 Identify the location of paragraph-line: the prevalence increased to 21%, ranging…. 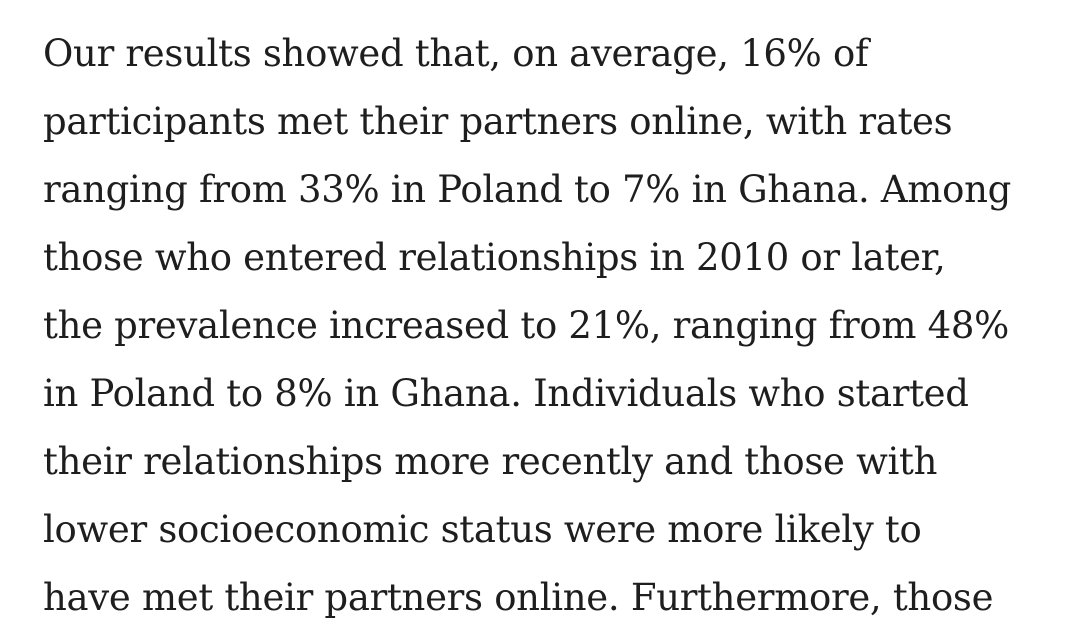
(526, 325).